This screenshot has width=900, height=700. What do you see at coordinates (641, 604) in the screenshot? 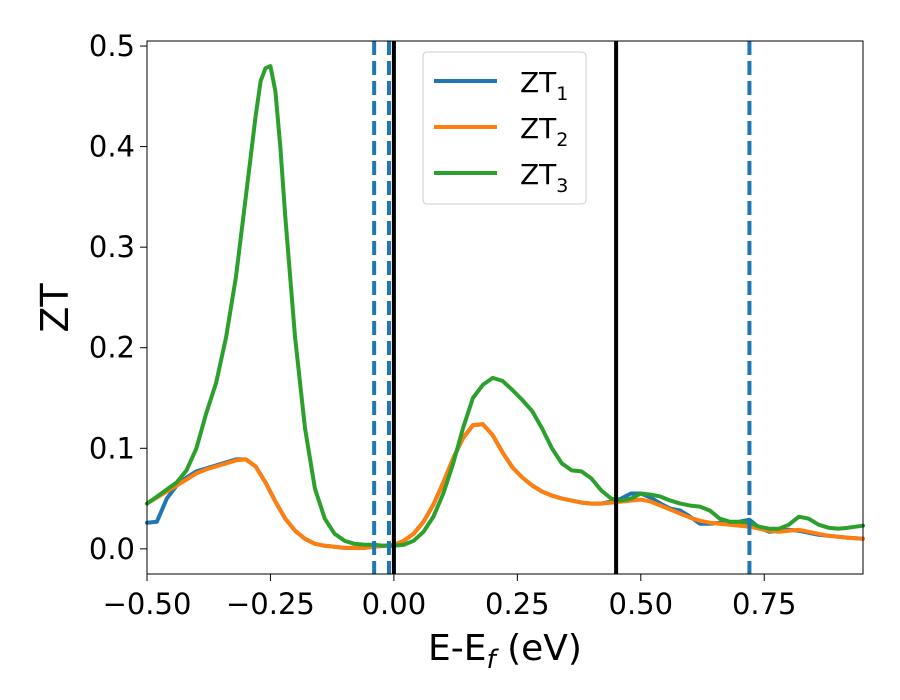
I see `x-tick-label: 0.50` at bounding box center [641, 604].